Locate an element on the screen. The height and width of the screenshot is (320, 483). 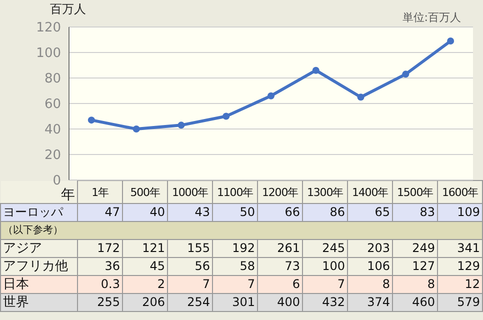
text: 155 is located at coordinates (190, 249).